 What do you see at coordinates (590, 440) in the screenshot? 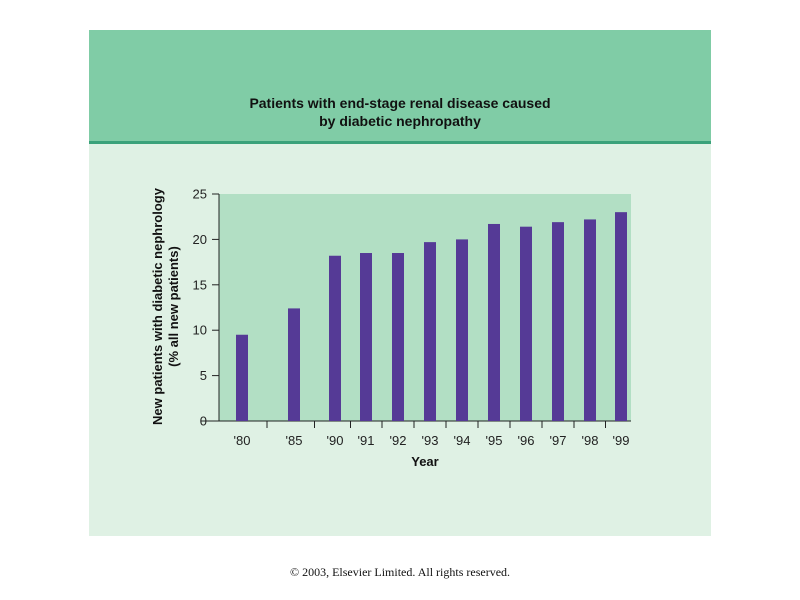
I see `x-tick-label: '98` at bounding box center [590, 440].